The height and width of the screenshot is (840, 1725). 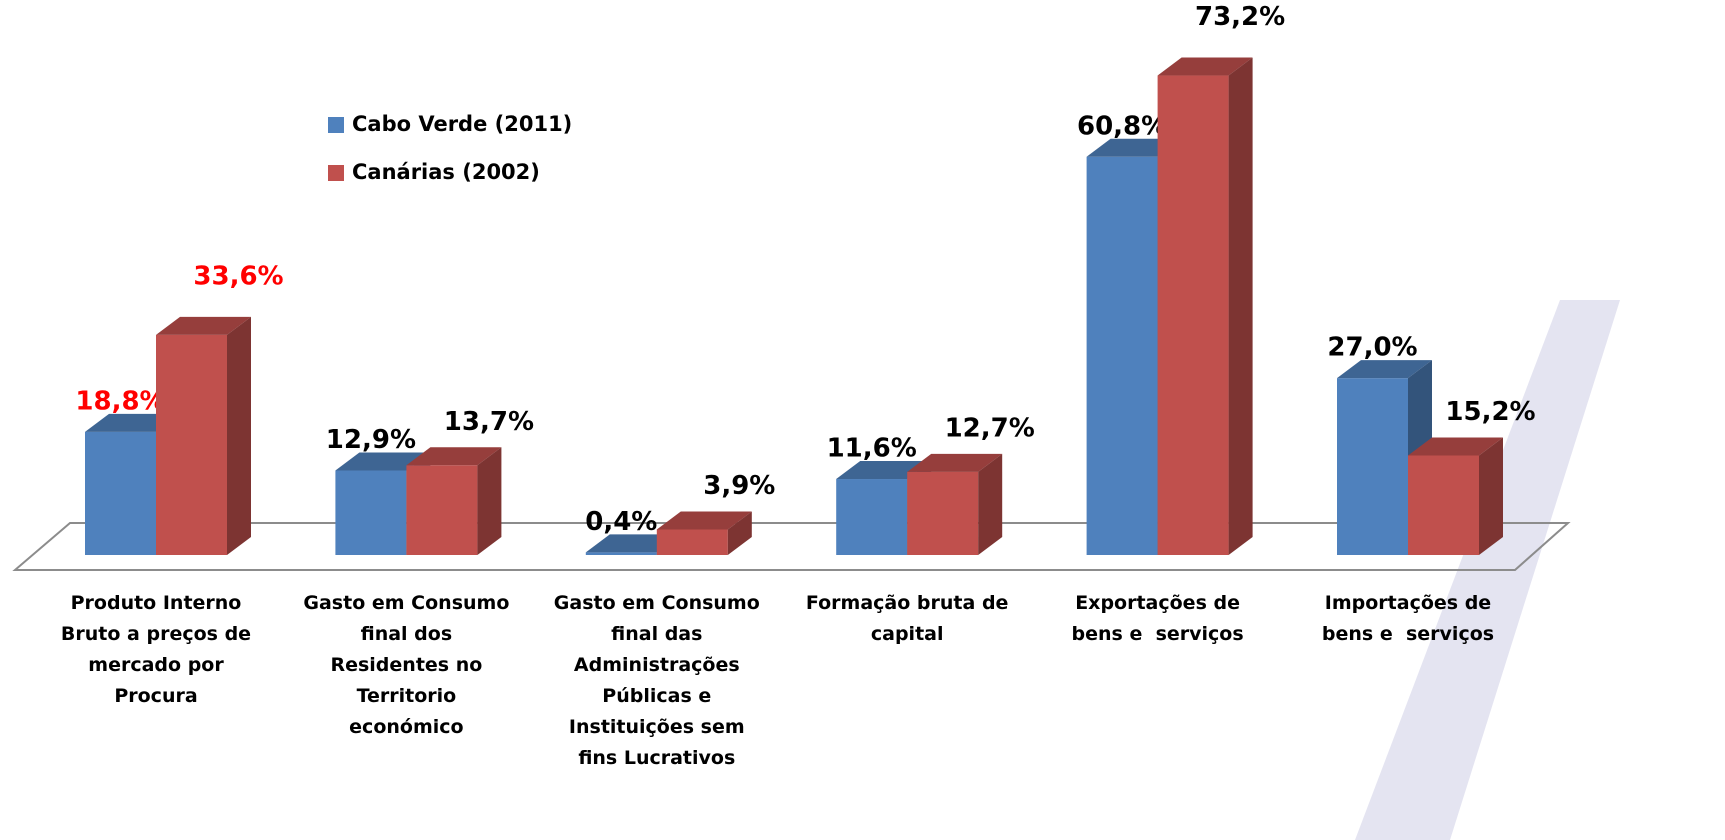 I want to click on value-label: 33,6%, so click(x=238, y=276).